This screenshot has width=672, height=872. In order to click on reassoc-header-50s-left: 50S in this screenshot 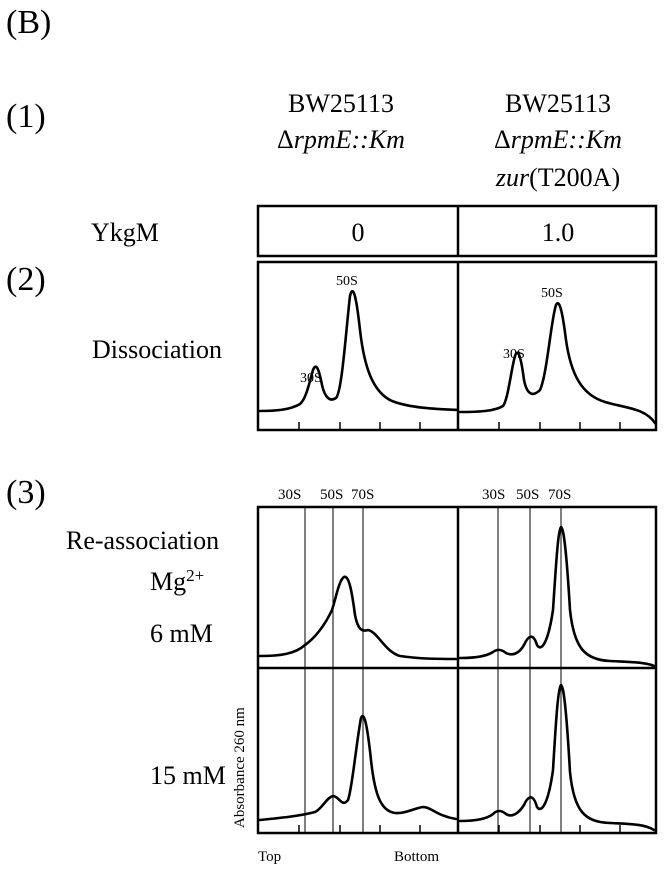, I will do `click(331, 495)`.